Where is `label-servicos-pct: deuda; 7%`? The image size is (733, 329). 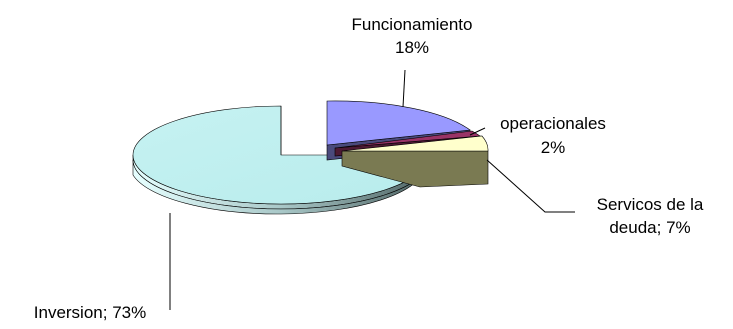 label-servicos-pct: deuda; 7% is located at coordinates (649, 227).